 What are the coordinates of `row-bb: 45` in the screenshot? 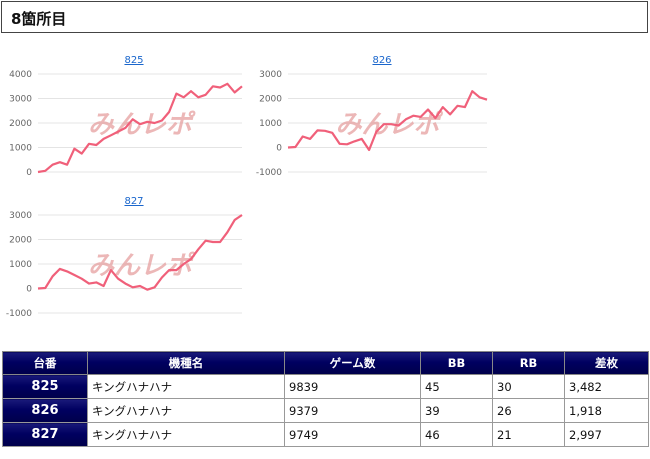 It's located at (456, 386).